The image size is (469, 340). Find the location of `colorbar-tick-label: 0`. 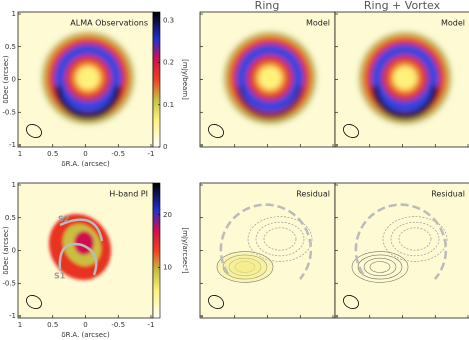

colorbar-tick-label: 0 is located at coordinates (165, 147).